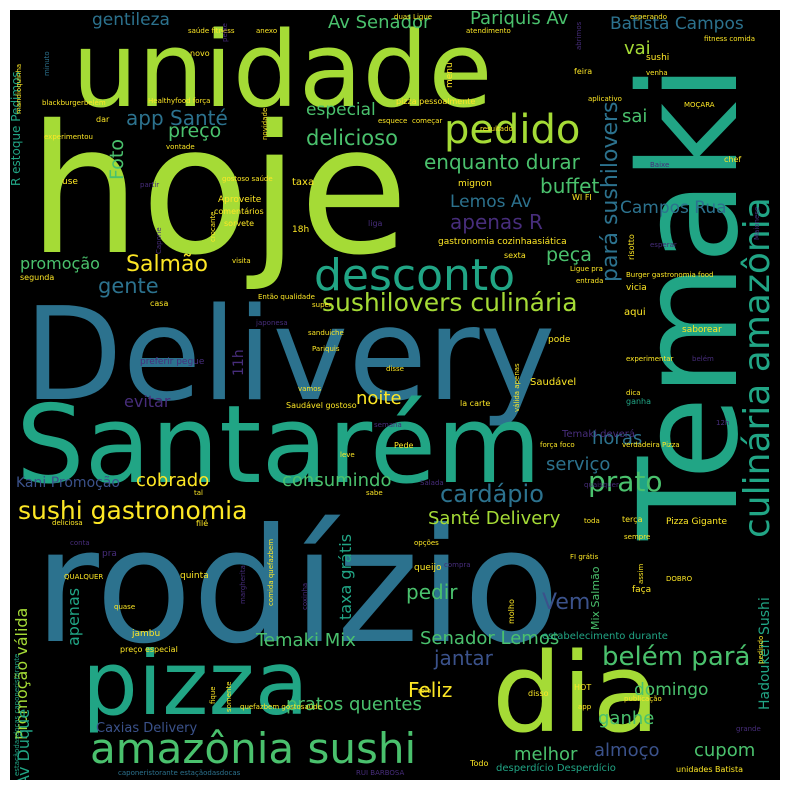 Image resolution: width=790 pixels, height=790 pixels. What do you see at coordinates (569, 255) in the screenshot?
I see `word-peca: peça` at bounding box center [569, 255].